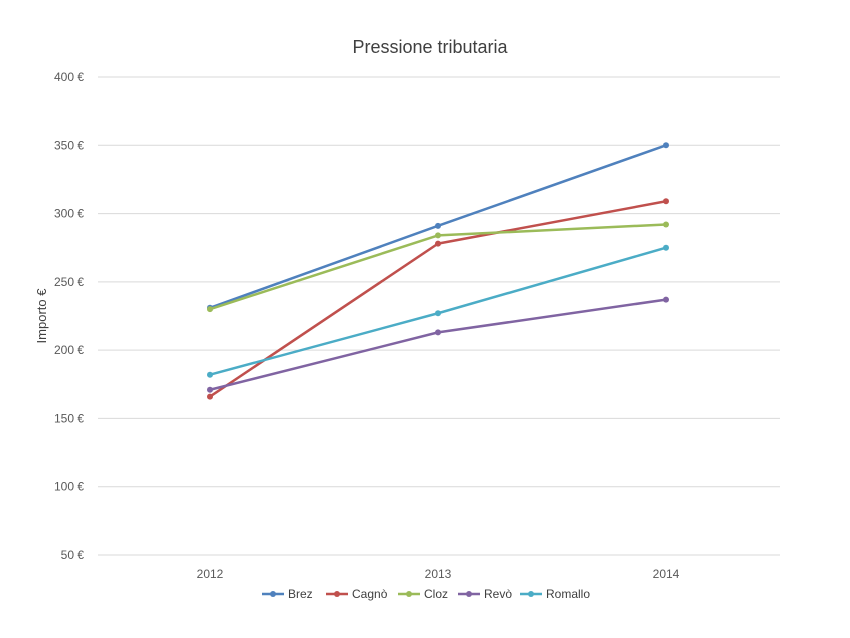 The image size is (850, 638). Describe the element at coordinates (498, 594) in the screenshot. I see `legend-label: Revò` at that location.